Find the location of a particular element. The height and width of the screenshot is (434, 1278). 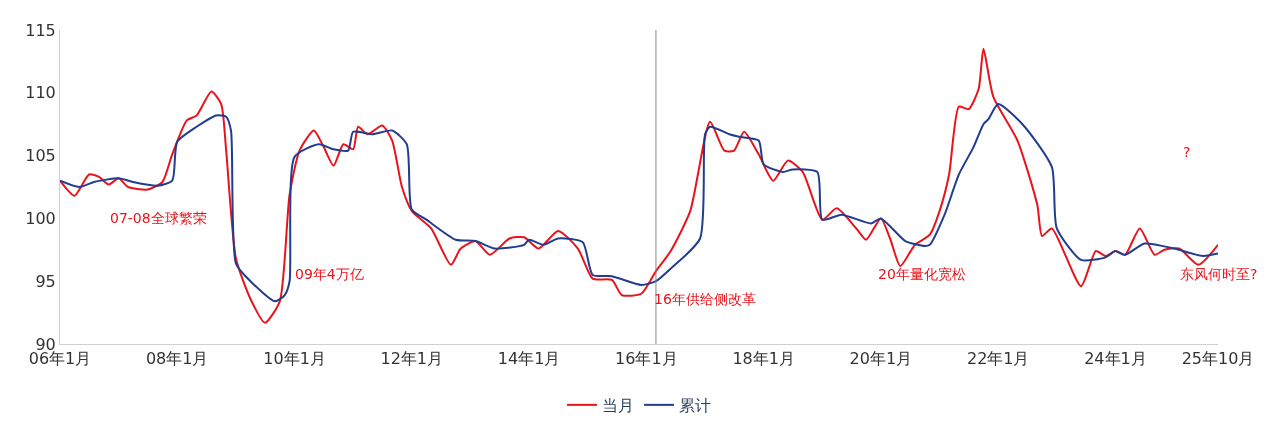

annotation: 16年供给侧改革 is located at coordinates (705, 299).